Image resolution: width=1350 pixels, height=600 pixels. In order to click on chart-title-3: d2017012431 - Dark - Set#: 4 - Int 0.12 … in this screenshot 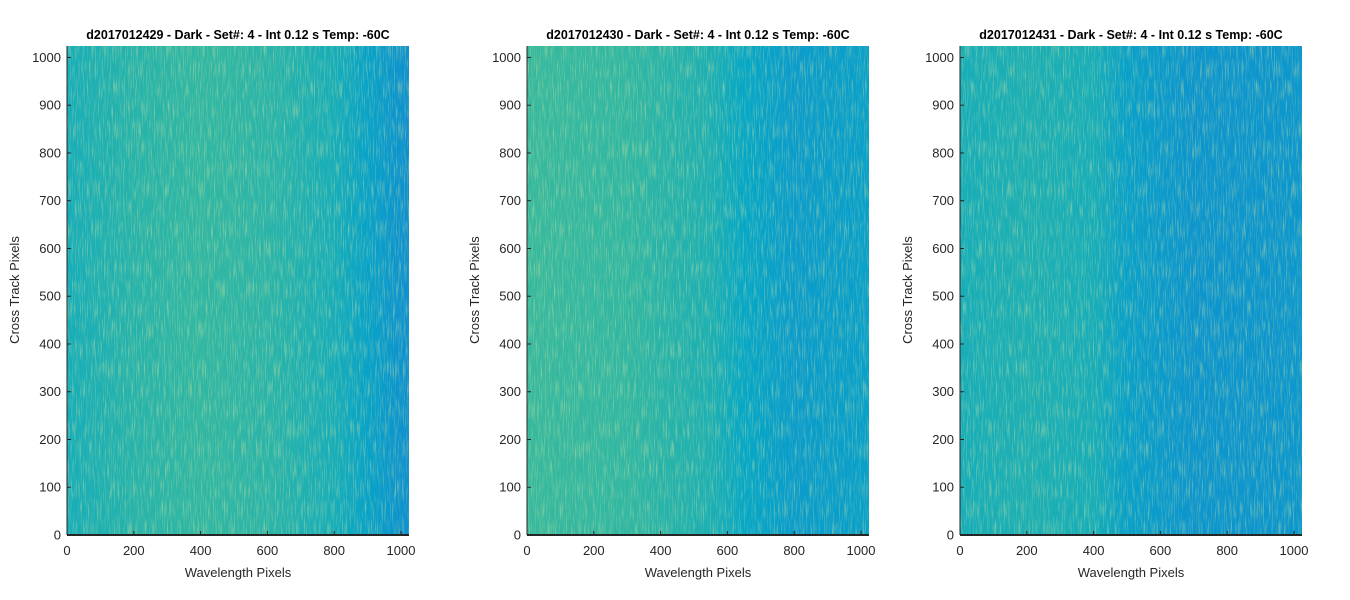, I will do `click(1130, 35)`.